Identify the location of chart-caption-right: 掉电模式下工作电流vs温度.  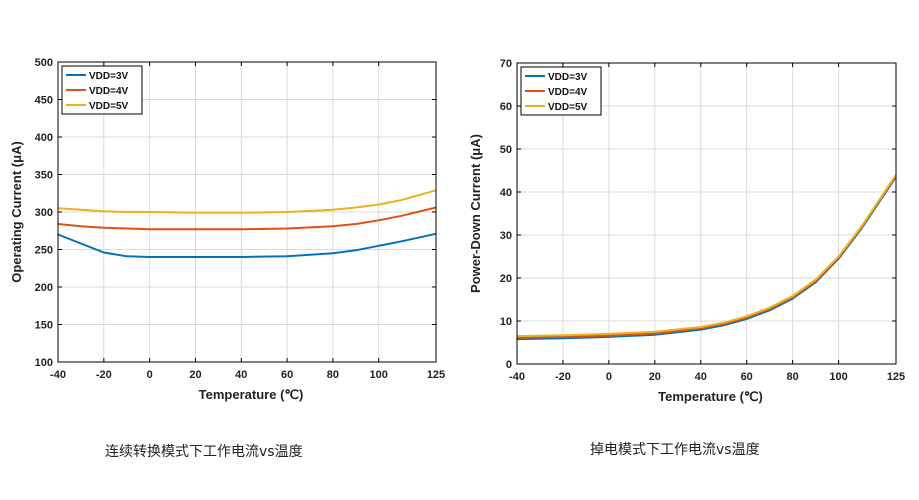
(675, 450).